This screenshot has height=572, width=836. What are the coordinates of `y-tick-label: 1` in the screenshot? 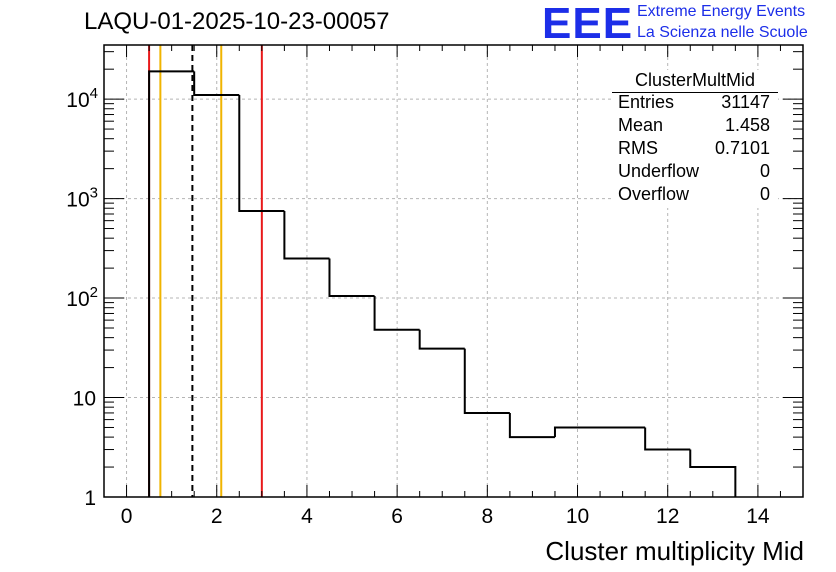 It's located at (90, 498).